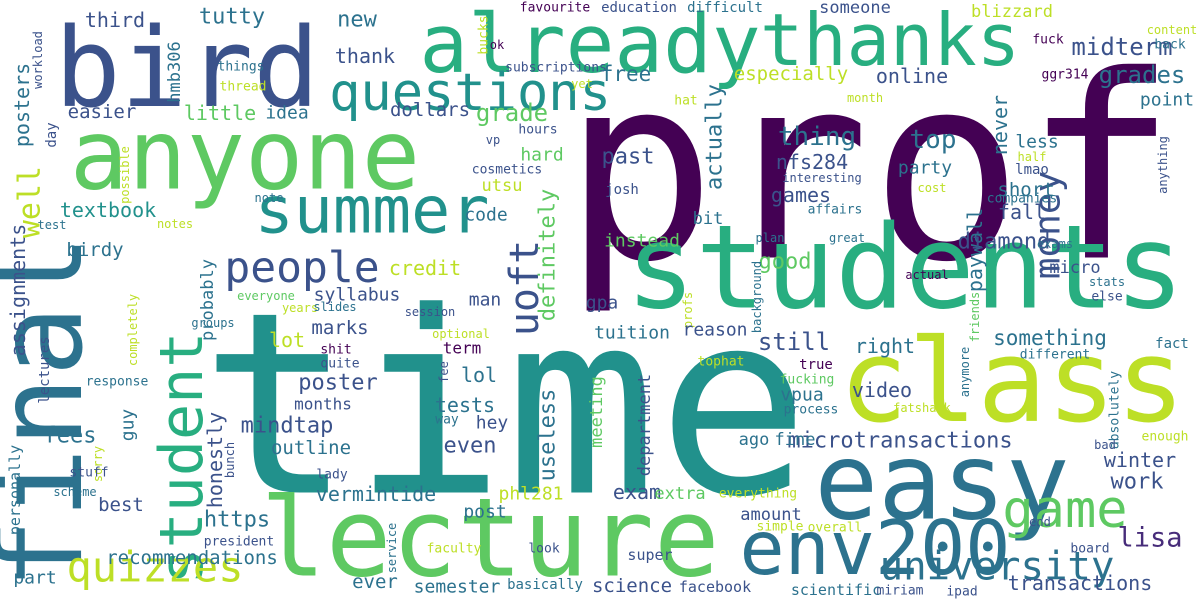  What do you see at coordinates (582, 84) in the screenshot?
I see `word: yet` at bounding box center [582, 84].